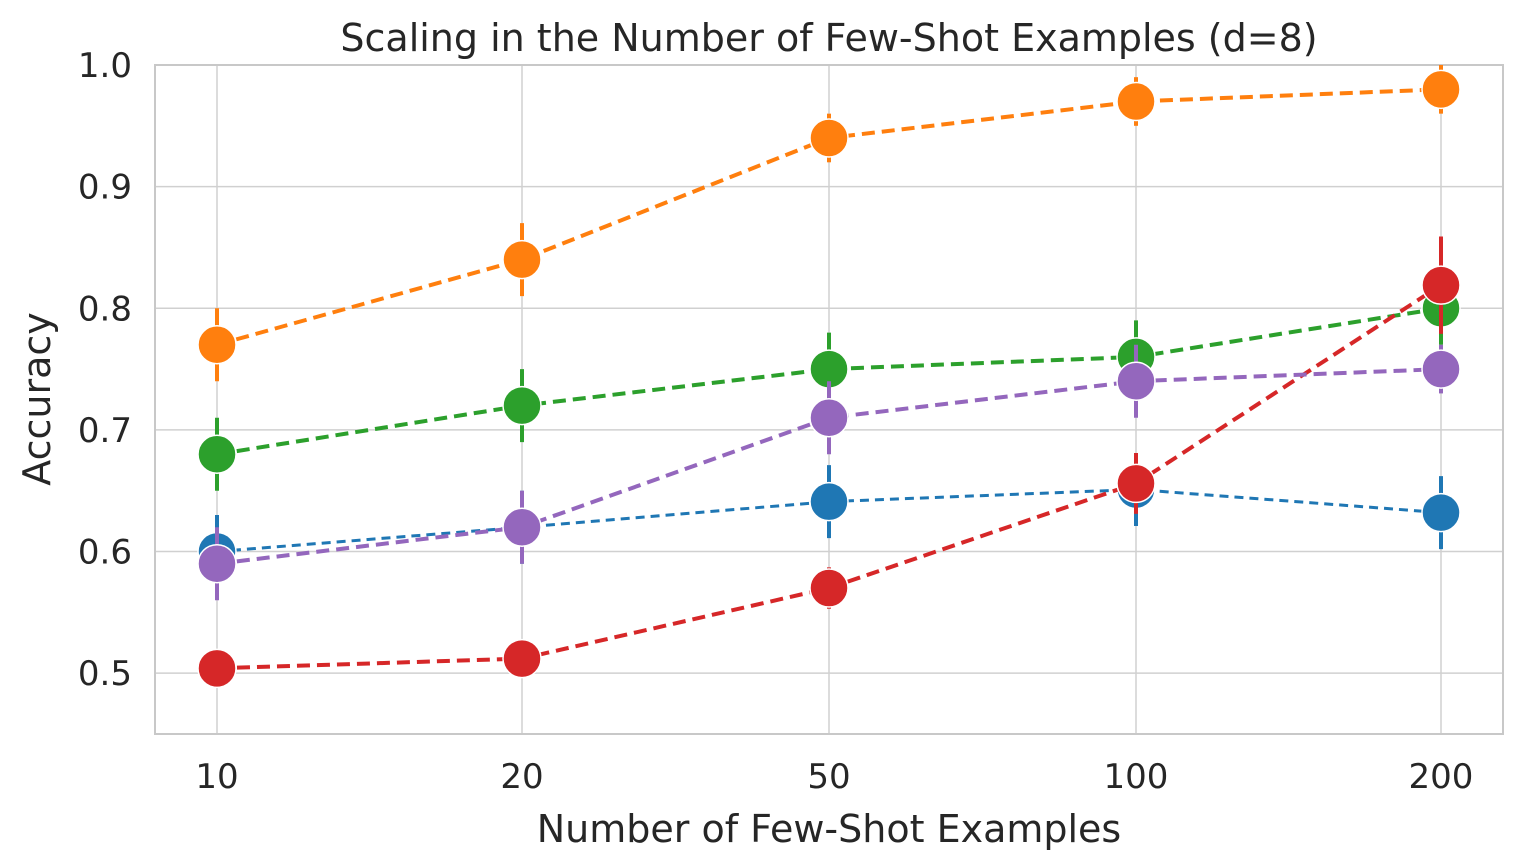 This screenshot has height=867, width=1521. I want to click on x-axis-label: Number of Few-Shot Examples, so click(829, 829).